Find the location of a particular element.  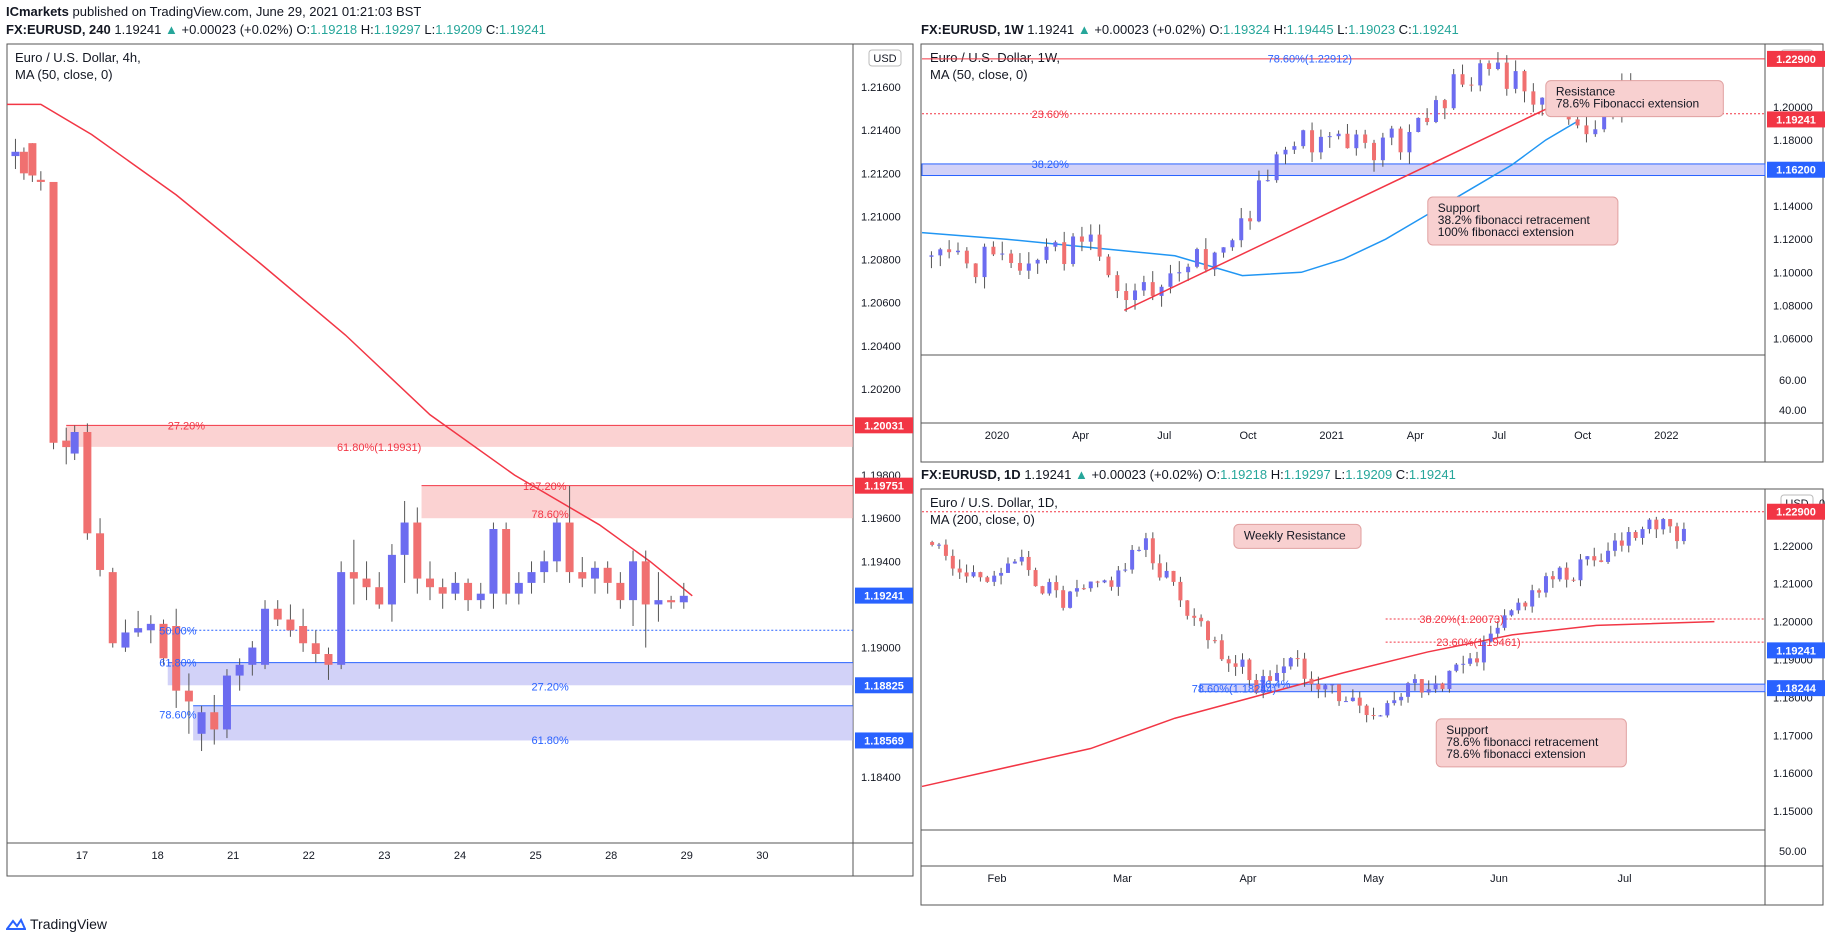

weekly-last: 1.19241 is located at coordinates (1051, 29).